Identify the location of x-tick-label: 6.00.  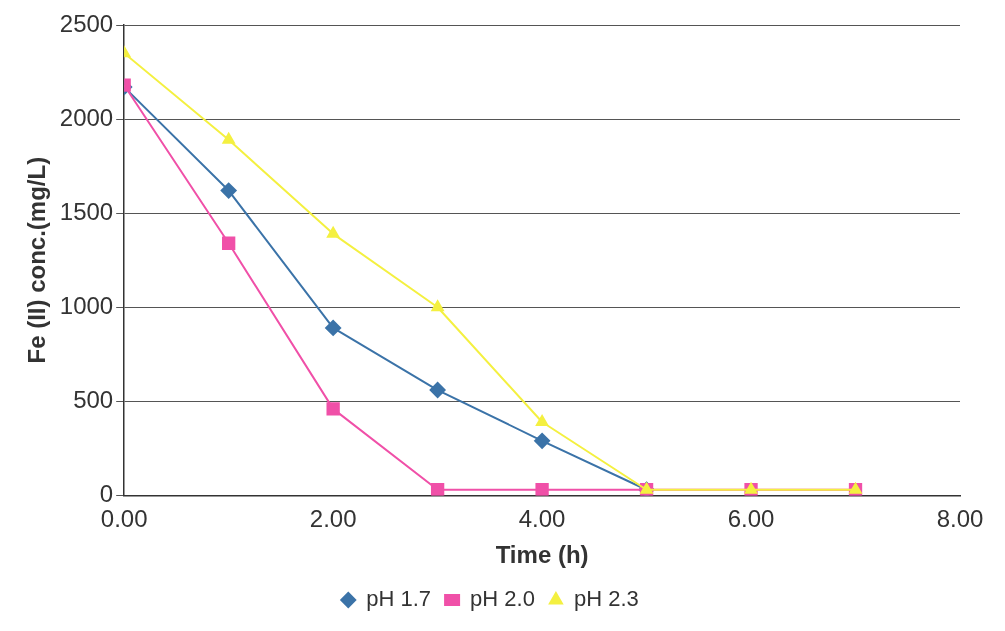
(751, 519).